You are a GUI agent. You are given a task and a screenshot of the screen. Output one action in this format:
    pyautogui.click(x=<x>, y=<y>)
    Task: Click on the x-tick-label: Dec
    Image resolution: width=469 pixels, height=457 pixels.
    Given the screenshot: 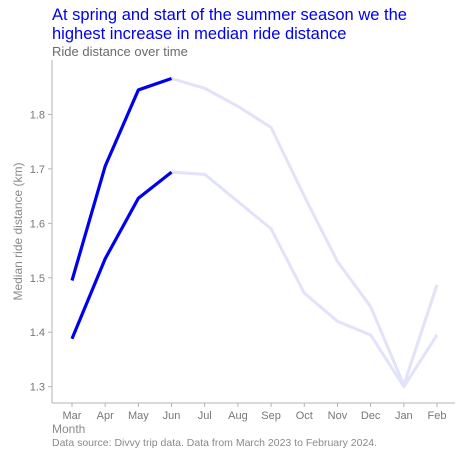 What is the action you would take?
    pyautogui.click(x=371, y=416)
    